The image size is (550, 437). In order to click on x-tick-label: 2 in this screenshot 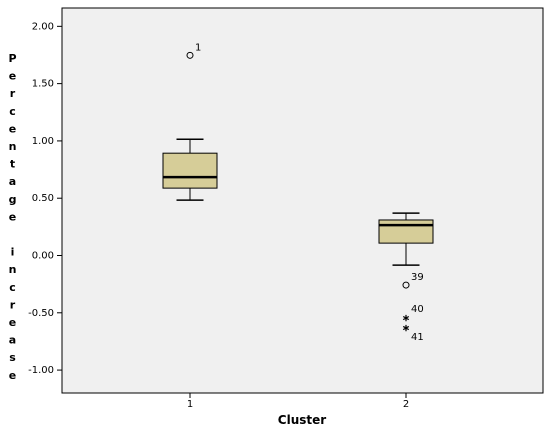, I will do `click(406, 404)`.